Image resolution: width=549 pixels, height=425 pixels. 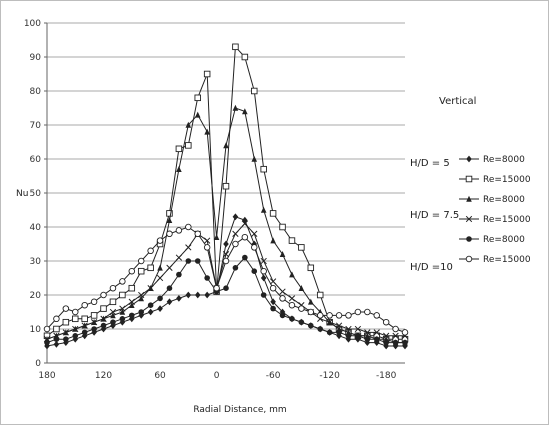 What do you see at coordinates (22, 194) in the screenshot?
I see `y-axis-title: Nu` at bounding box center [22, 194].